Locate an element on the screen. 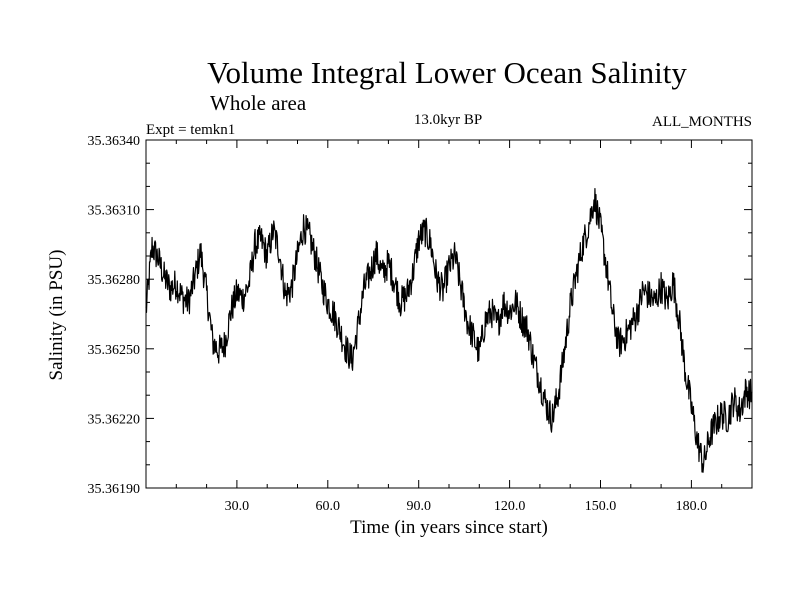  chart-title: Volume Integral Lower Ocean Salinity is located at coordinates (447, 72).